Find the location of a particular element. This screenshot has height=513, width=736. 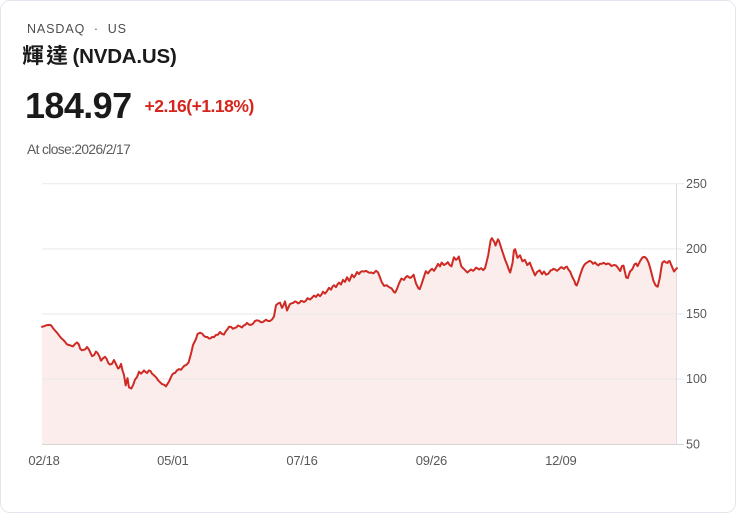

svg-text: 100 is located at coordinates (696, 379).